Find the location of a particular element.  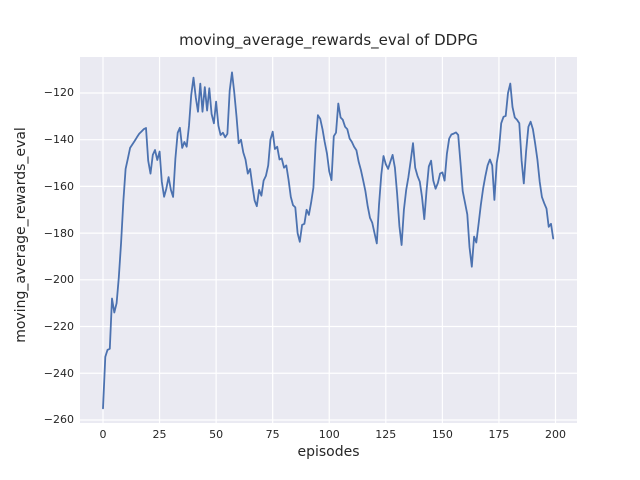

x-tick-label: 125 is located at coordinates (386, 434).